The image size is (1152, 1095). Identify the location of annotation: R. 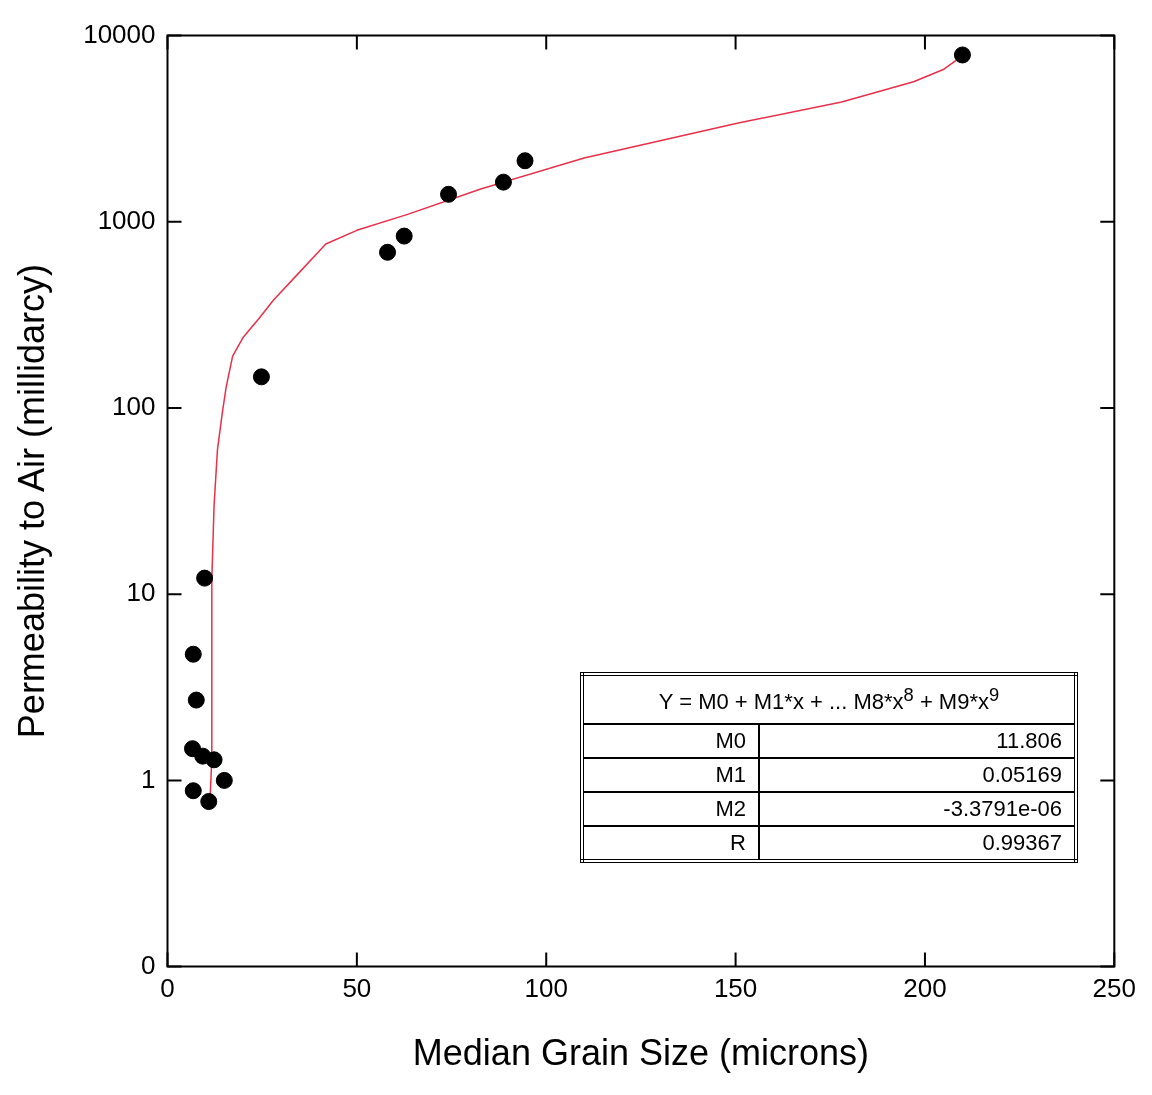
(670, 844).